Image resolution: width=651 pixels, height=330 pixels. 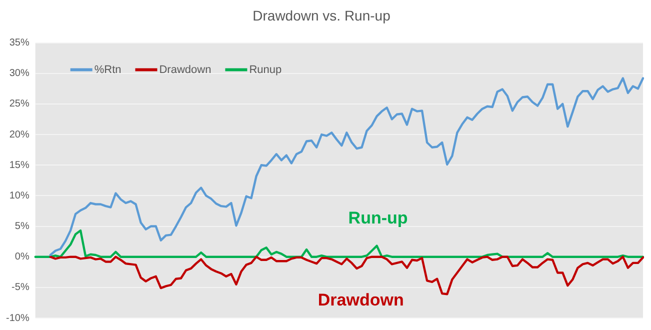 I want to click on y-tick-label: 35%, so click(x=19, y=43).